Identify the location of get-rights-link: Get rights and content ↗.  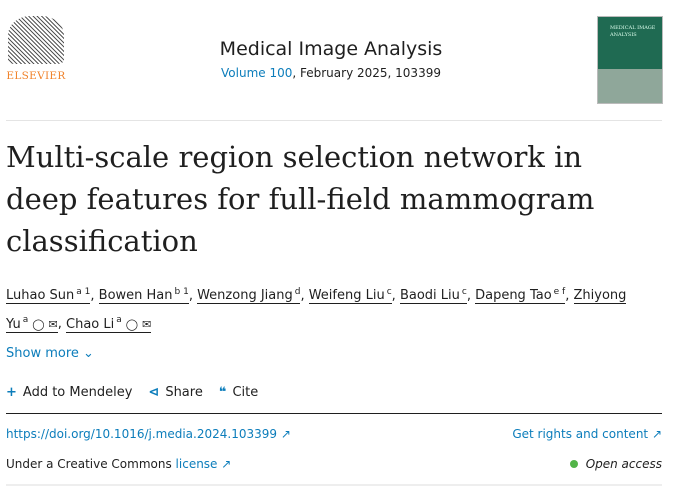
(587, 434).